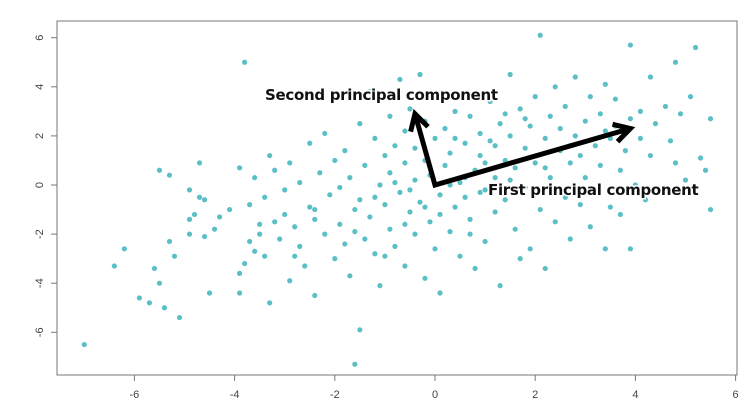  I want to click on x-tick-label: 2, so click(535, 395).